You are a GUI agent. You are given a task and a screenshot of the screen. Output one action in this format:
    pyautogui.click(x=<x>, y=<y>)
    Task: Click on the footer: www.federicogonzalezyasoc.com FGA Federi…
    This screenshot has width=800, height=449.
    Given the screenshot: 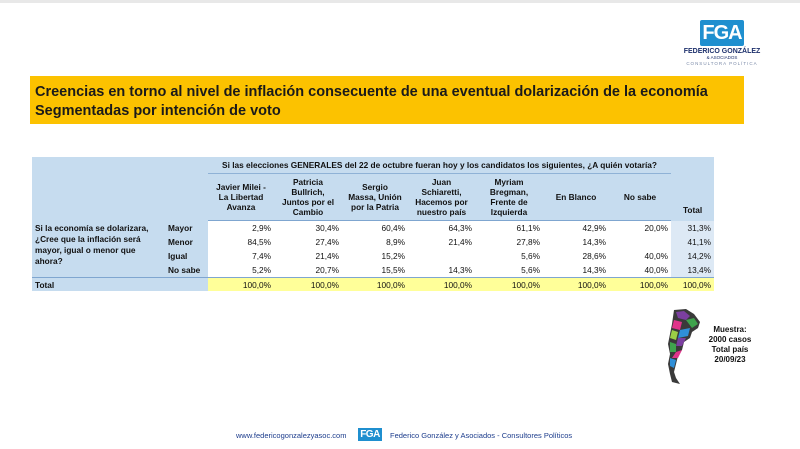 What is the action you would take?
    pyautogui.click(x=400, y=435)
    